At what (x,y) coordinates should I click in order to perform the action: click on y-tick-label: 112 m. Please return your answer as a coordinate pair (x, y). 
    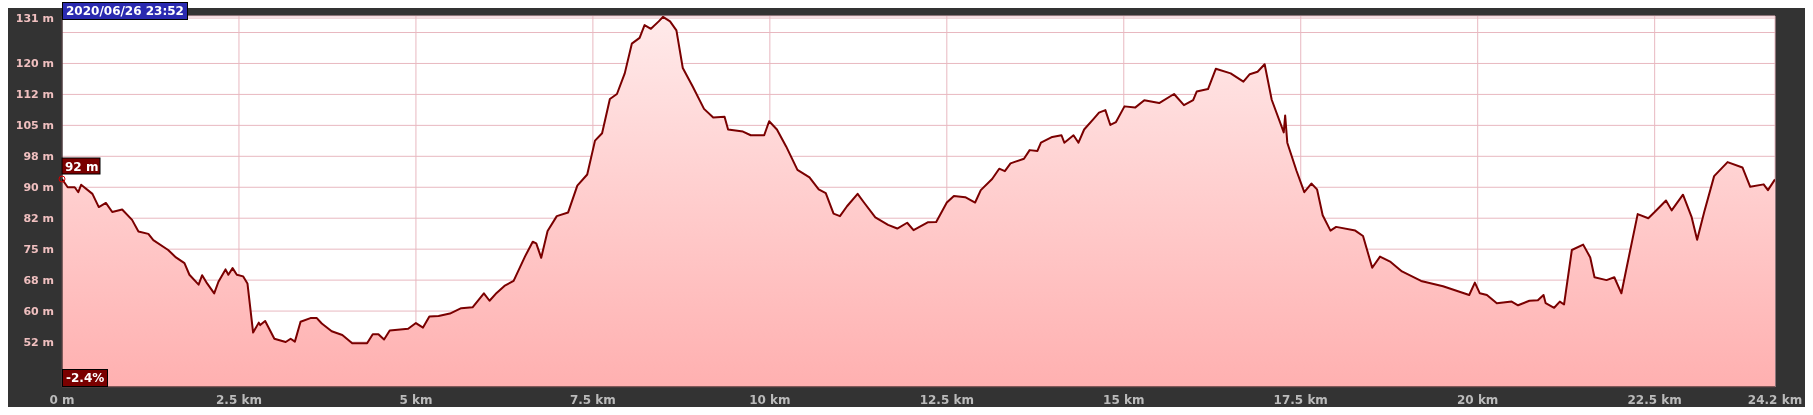
    Looking at the image, I should click on (34, 95).